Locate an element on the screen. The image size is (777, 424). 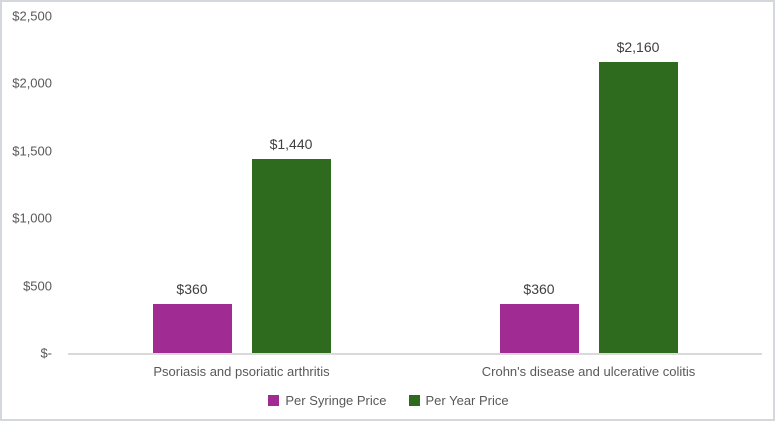
y-axis-tick-label: $2,500 is located at coordinates (32, 16).